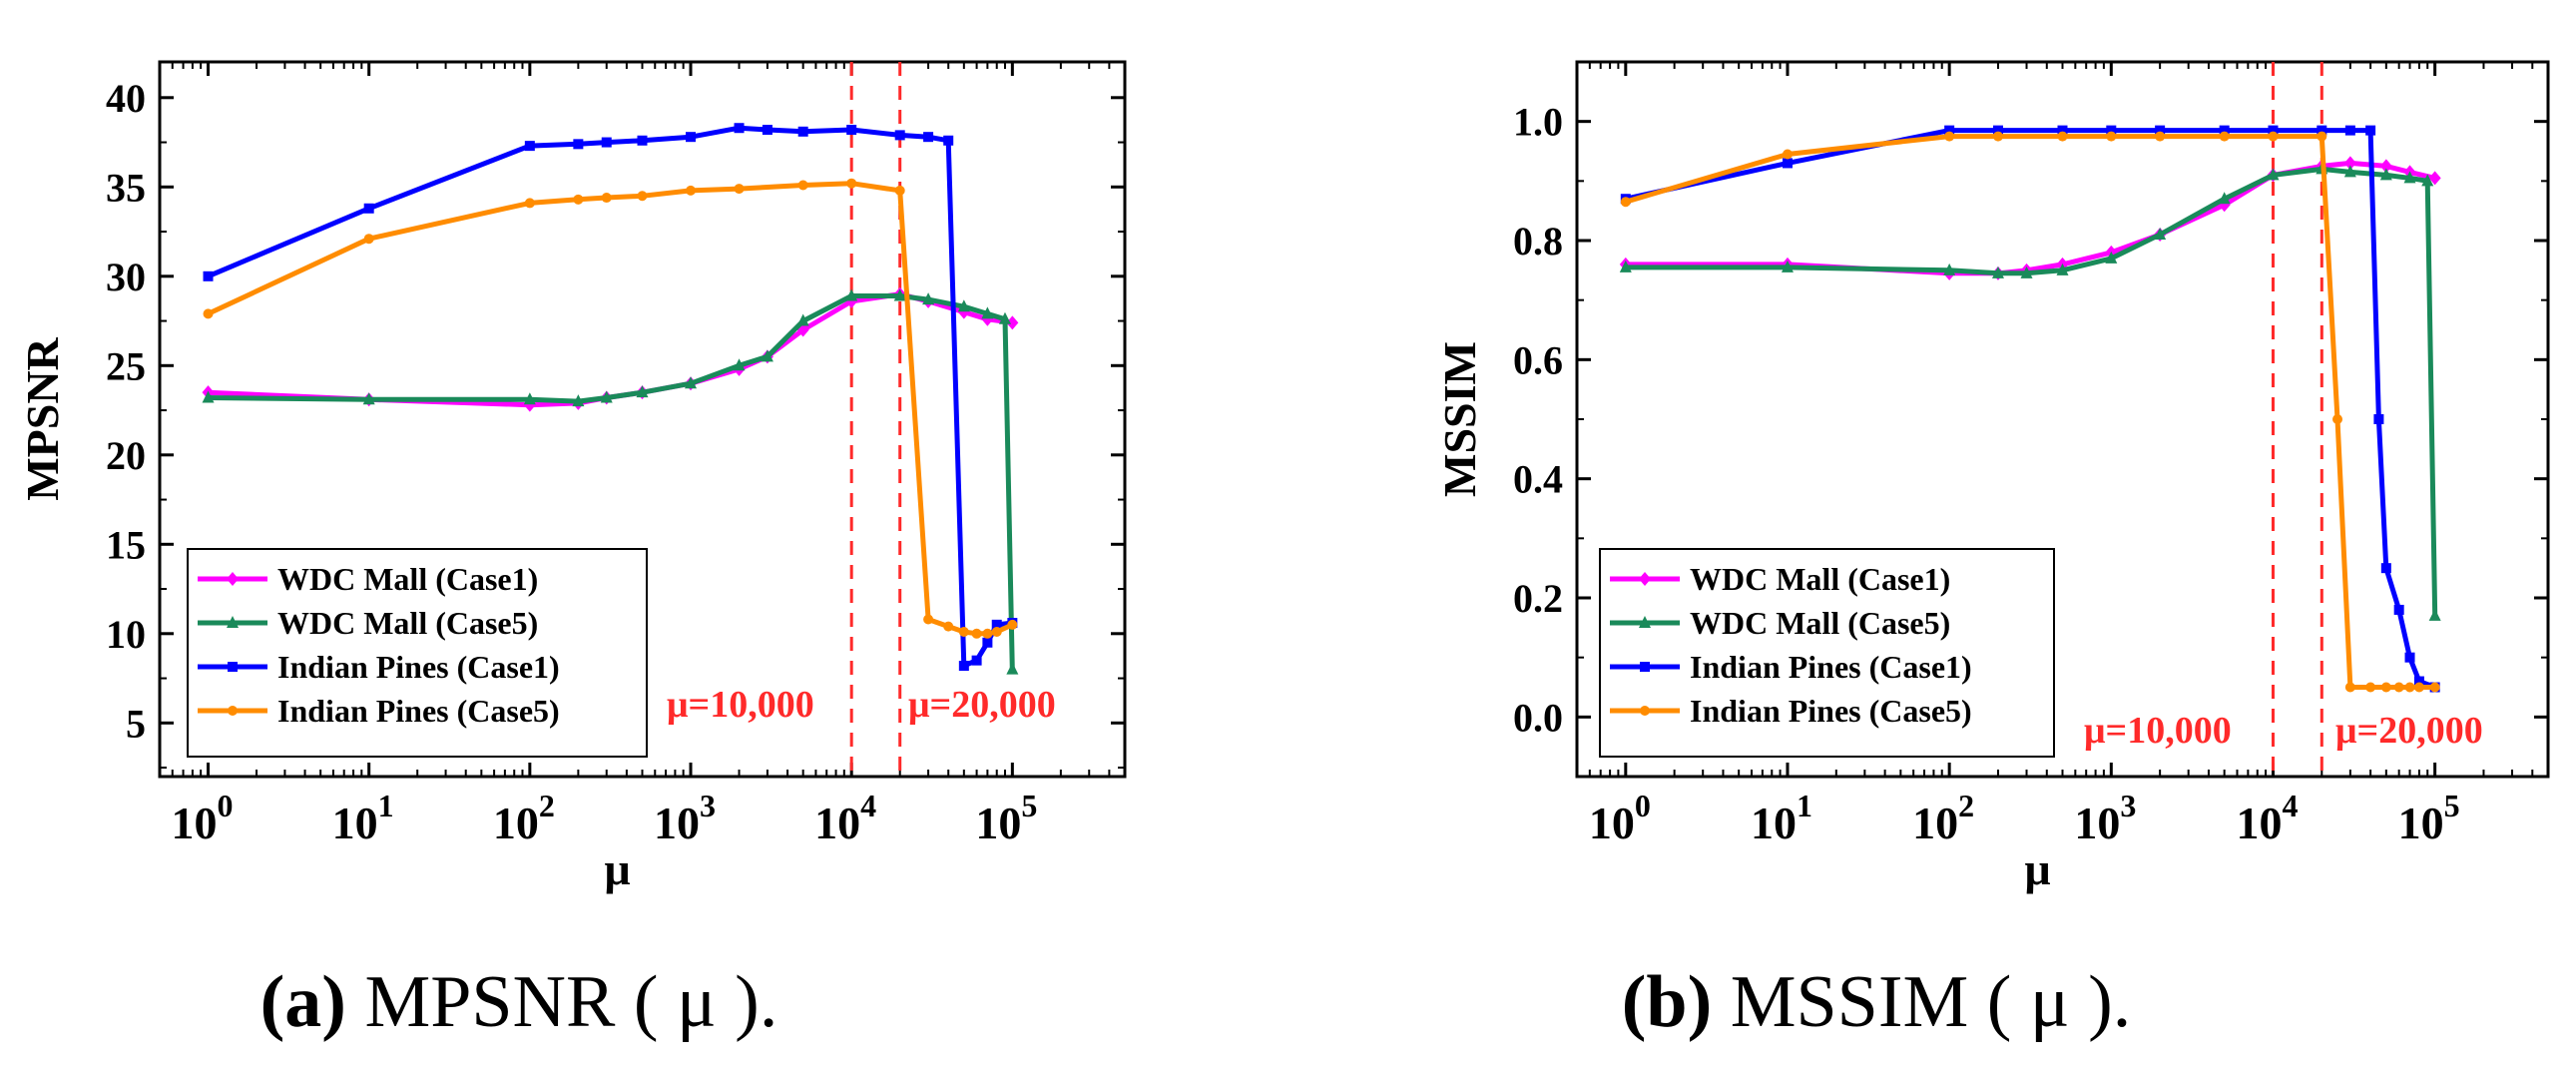 This screenshot has height=1073, width=2576. What do you see at coordinates (519, 1002) in the screenshot?
I see `caption-a: (a) MPSNR ( μ ).` at bounding box center [519, 1002].